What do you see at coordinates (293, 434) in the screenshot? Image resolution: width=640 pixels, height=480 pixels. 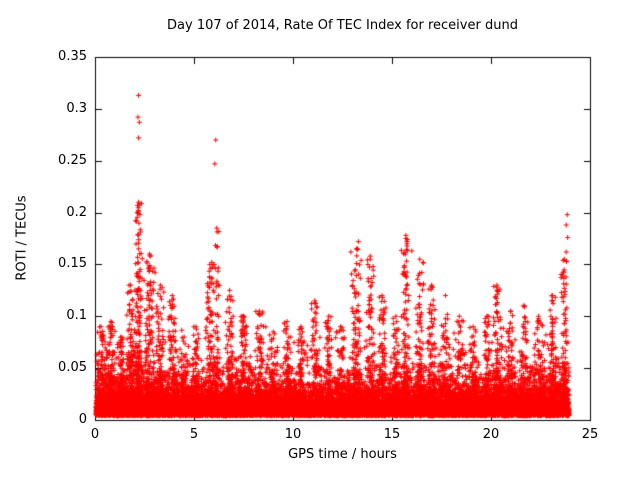 I see `x-tick-label: 10` at bounding box center [293, 434].